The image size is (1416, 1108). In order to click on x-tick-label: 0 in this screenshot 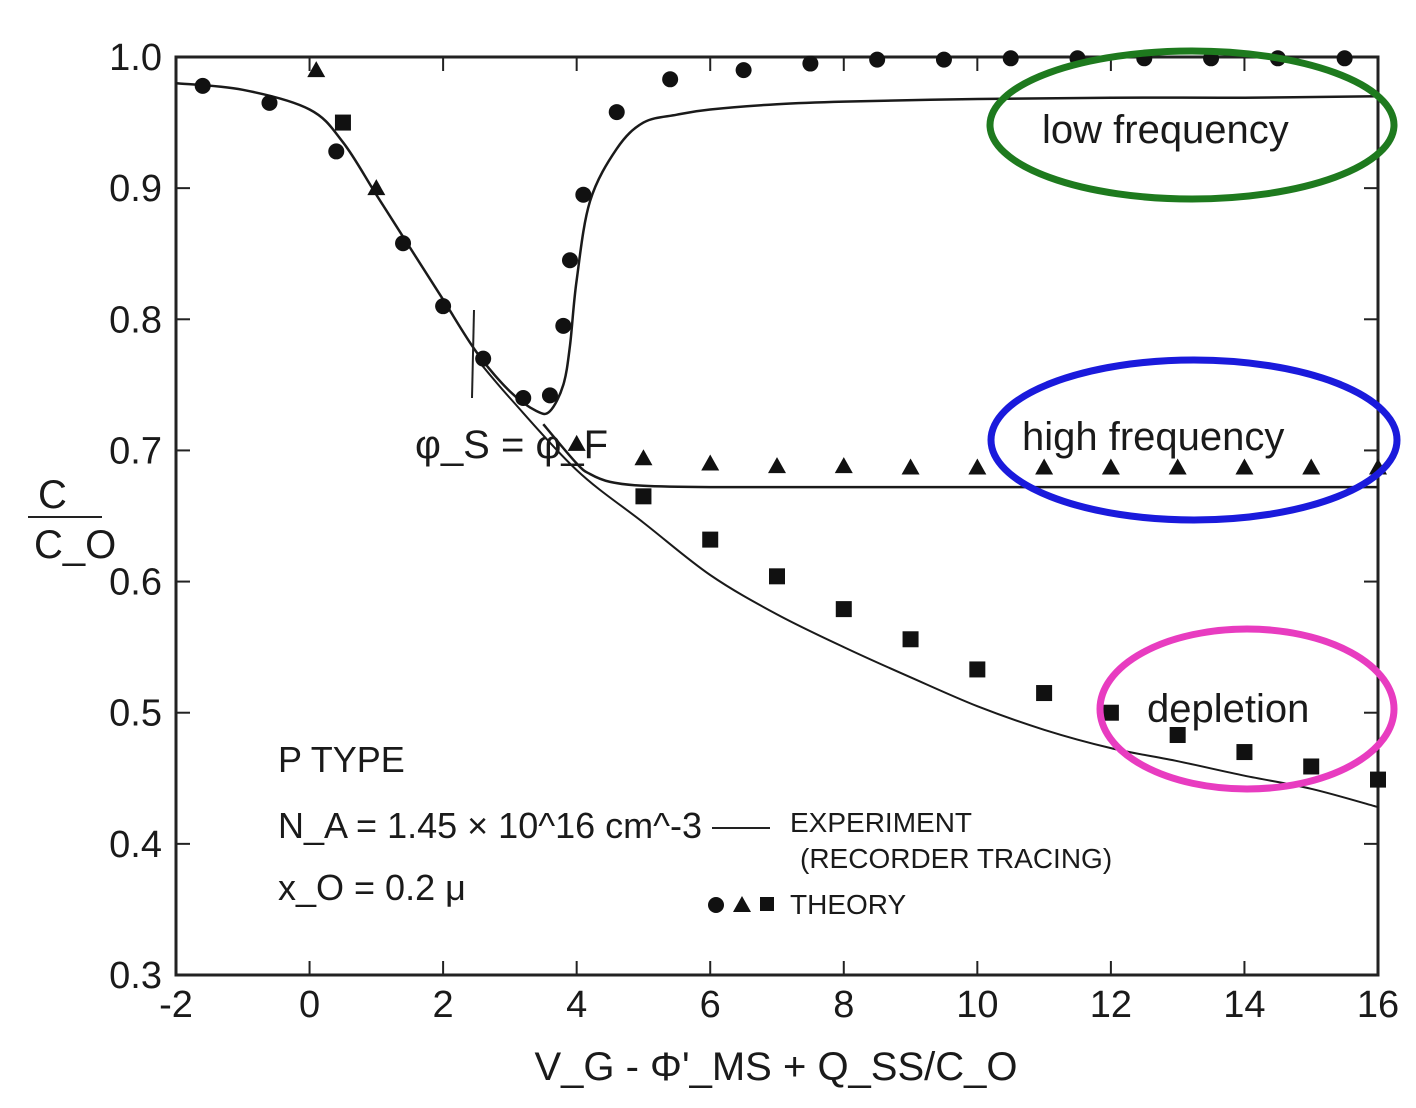, I will do `click(309, 1005)`.